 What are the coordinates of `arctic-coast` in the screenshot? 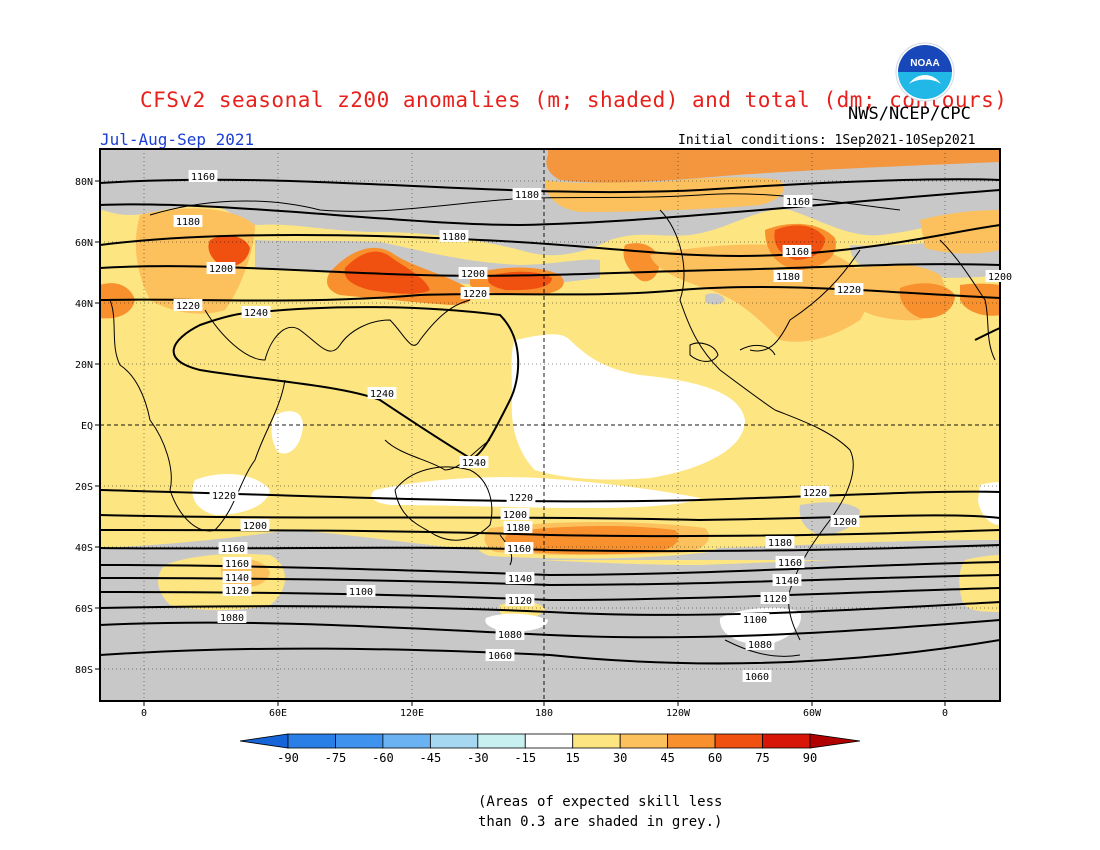 It's located at (525, 204).